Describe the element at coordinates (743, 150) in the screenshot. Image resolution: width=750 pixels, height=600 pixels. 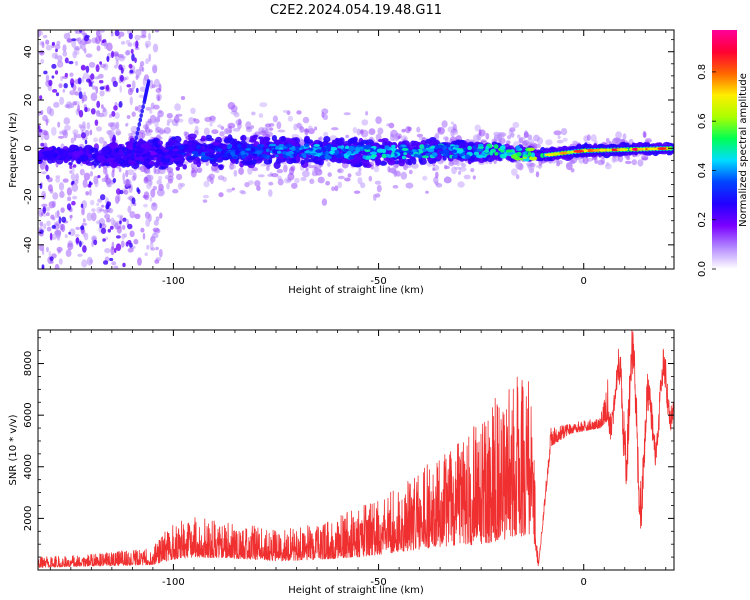
I see `colorbar-label: Normalized spectral amplitude` at that location.